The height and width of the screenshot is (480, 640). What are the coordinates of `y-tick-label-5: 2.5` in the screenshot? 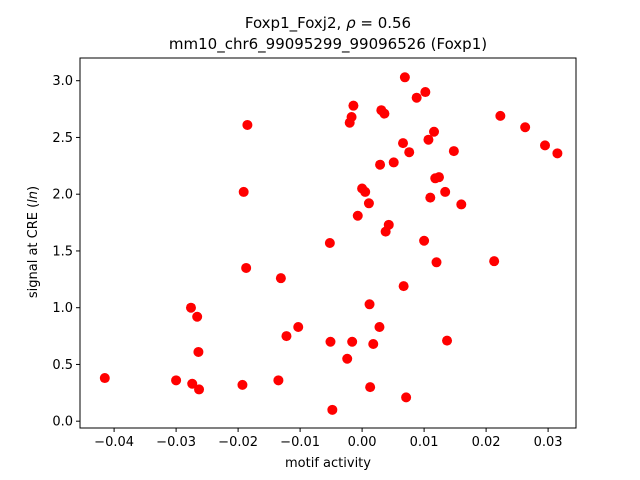 It's located at (62, 138).